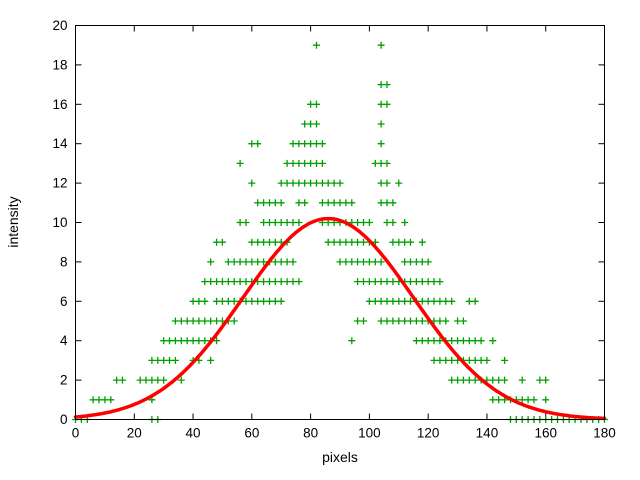 The width and height of the screenshot is (640, 480). Describe the element at coordinates (64, 380) in the screenshot. I see `y-tick-label: 2` at that location.